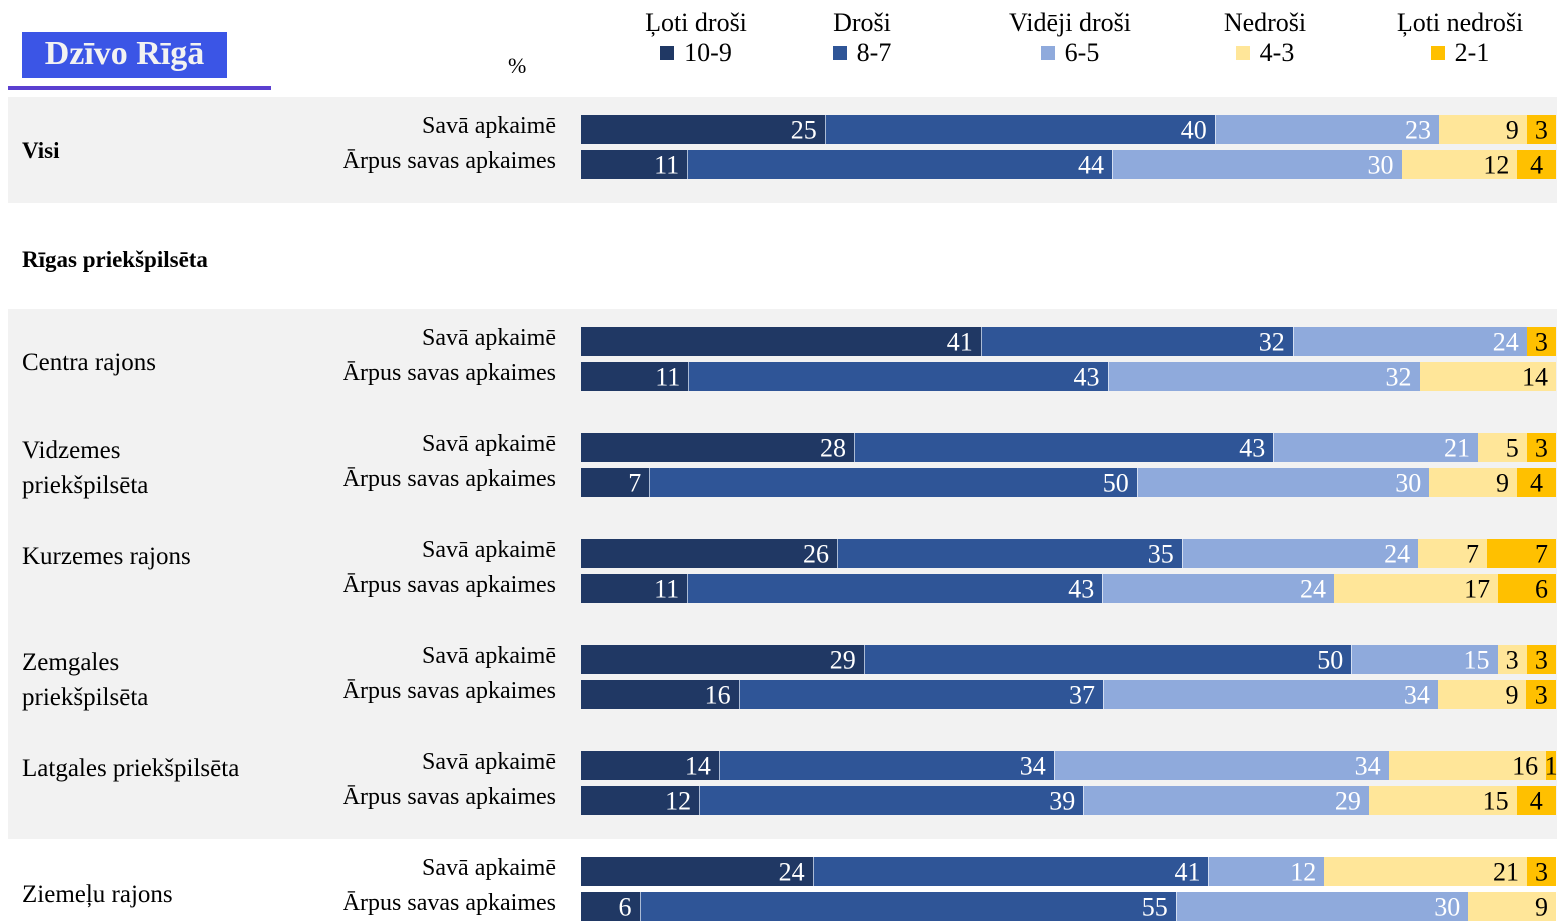 The width and height of the screenshot is (1557, 921). Describe the element at coordinates (1081, 694) in the screenshot. I see `data-label: 37` at that location.